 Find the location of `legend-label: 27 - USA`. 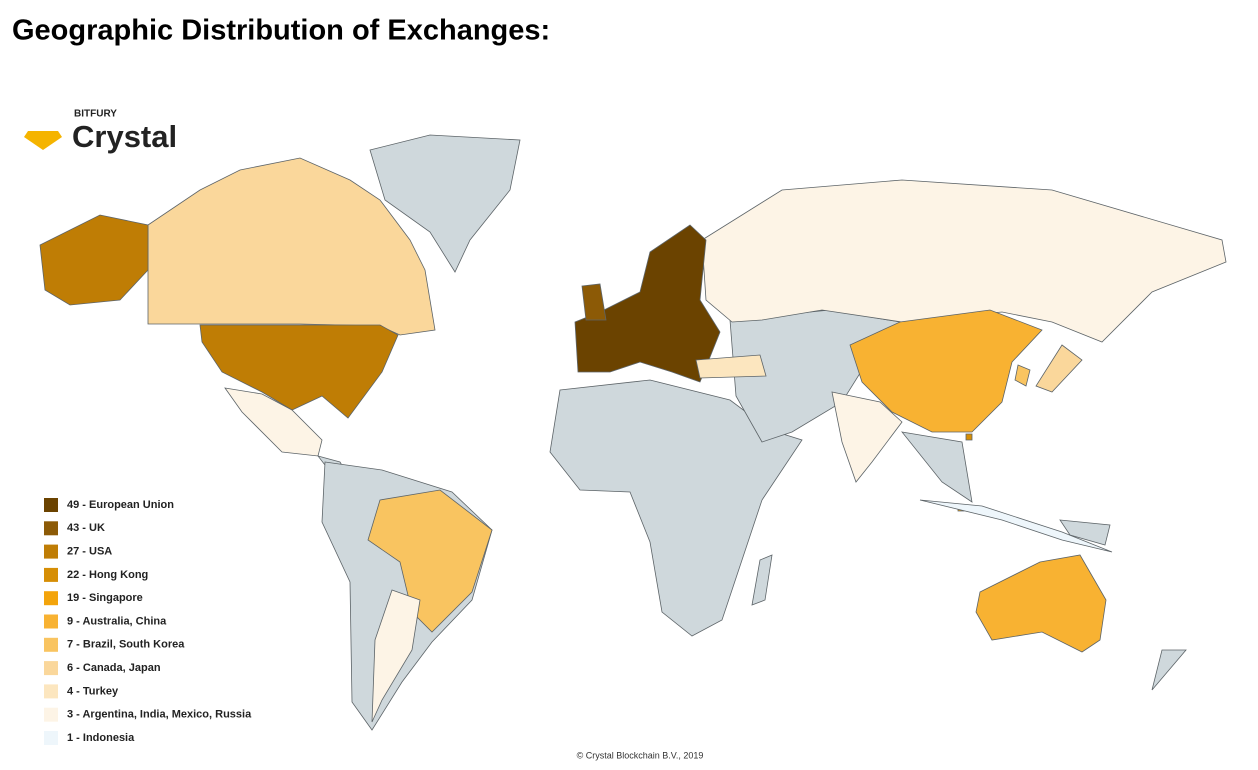

legend-label: 27 - USA is located at coordinates (89, 552).